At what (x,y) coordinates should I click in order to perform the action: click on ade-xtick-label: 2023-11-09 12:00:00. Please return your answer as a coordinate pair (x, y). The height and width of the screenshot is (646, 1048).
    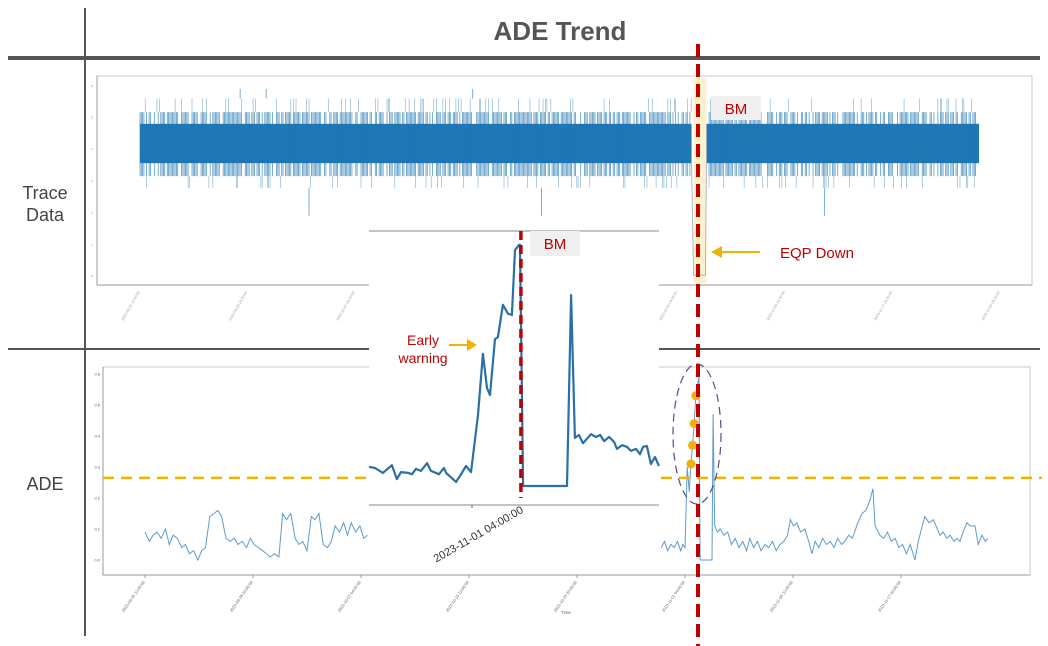
    Looking at the image, I should click on (782, 596).